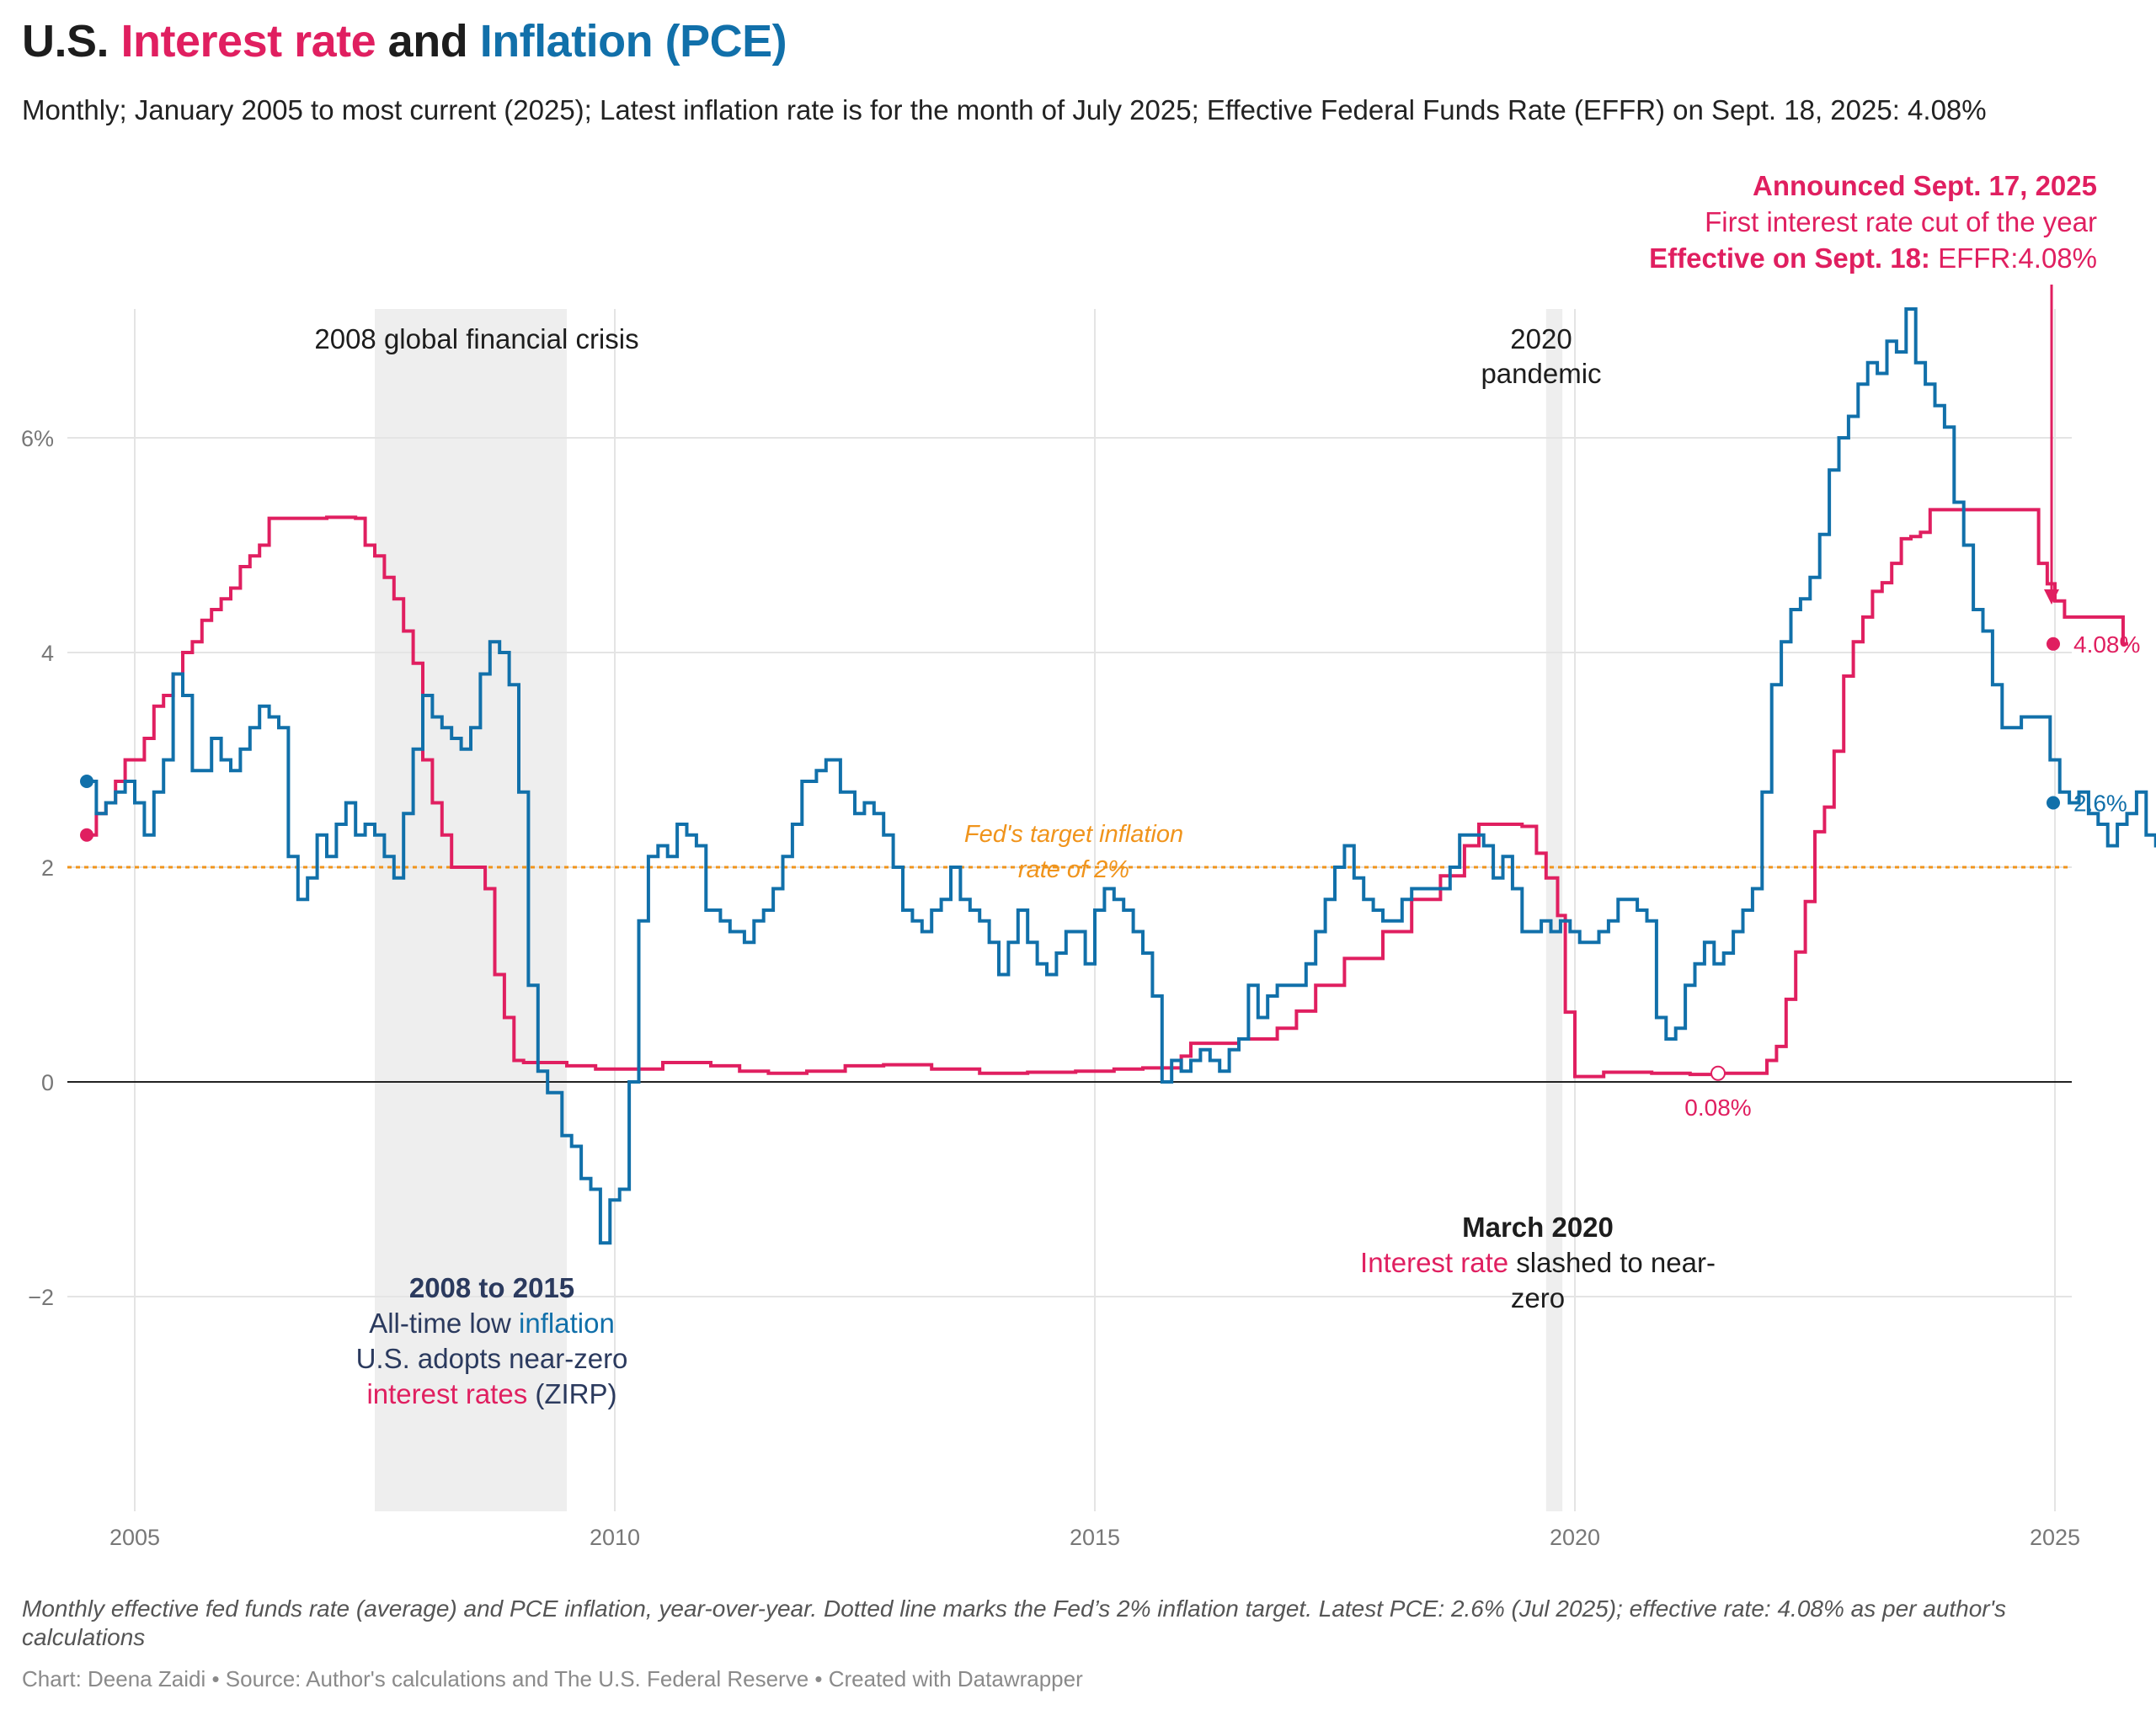 Image resolution: width=2156 pixels, height=1710 pixels. Describe the element at coordinates (2053, 644) in the screenshot. I see `rate-end-dot` at that location.